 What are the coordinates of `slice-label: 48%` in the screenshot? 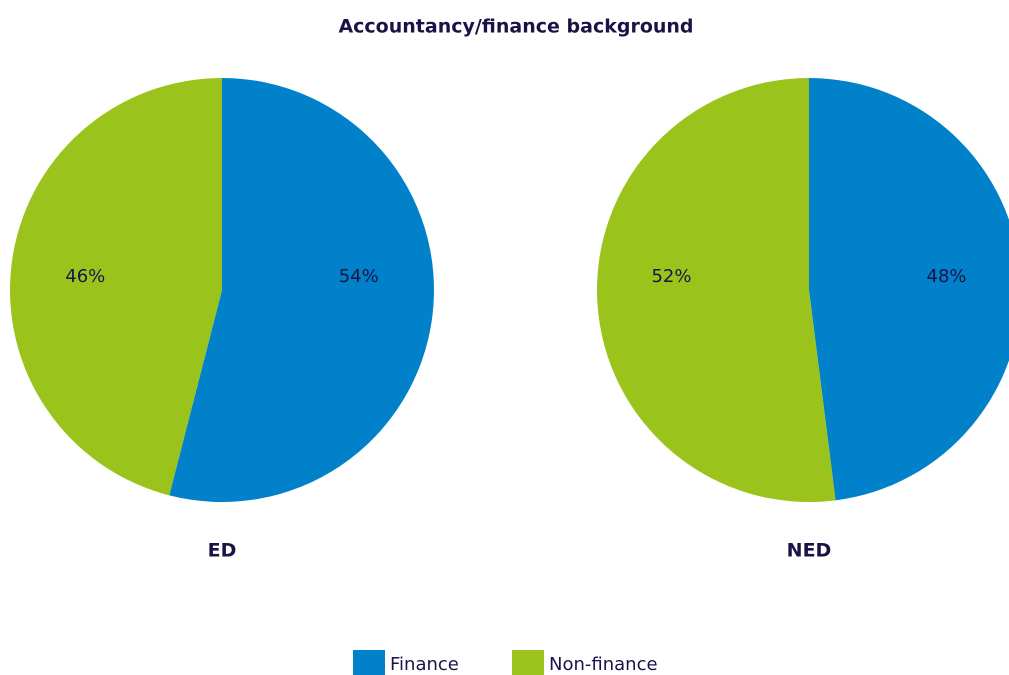 It's located at (947, 276).